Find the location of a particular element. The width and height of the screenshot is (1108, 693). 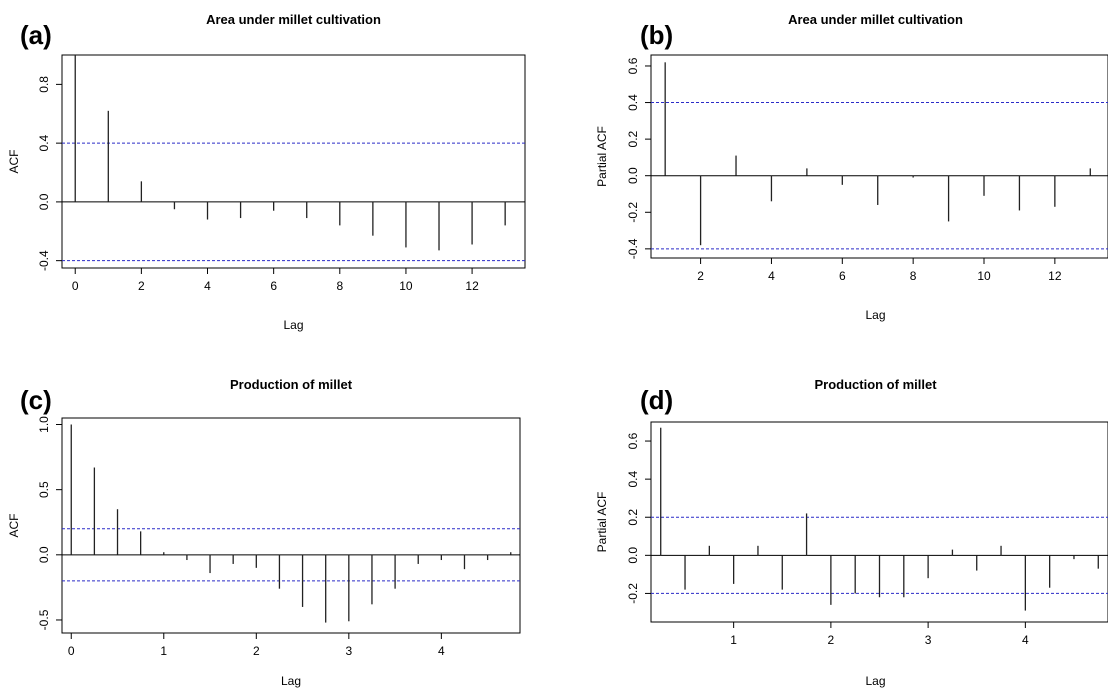

panel-label-b: (b) is located at coordinates (657, 35).